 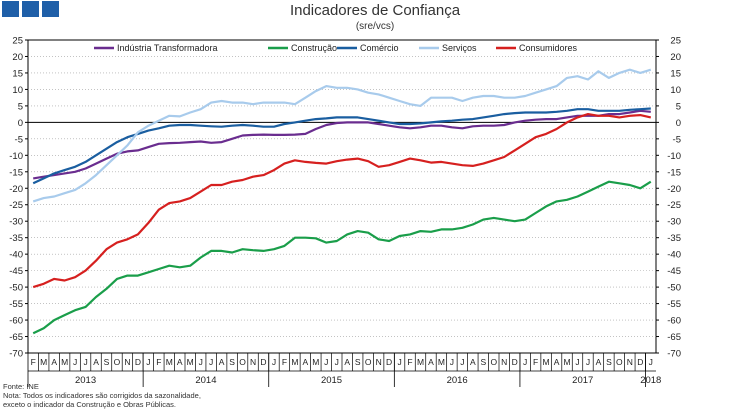 I want to click on legend-label: Indústria Transformadora, so click(x=167, y=48).